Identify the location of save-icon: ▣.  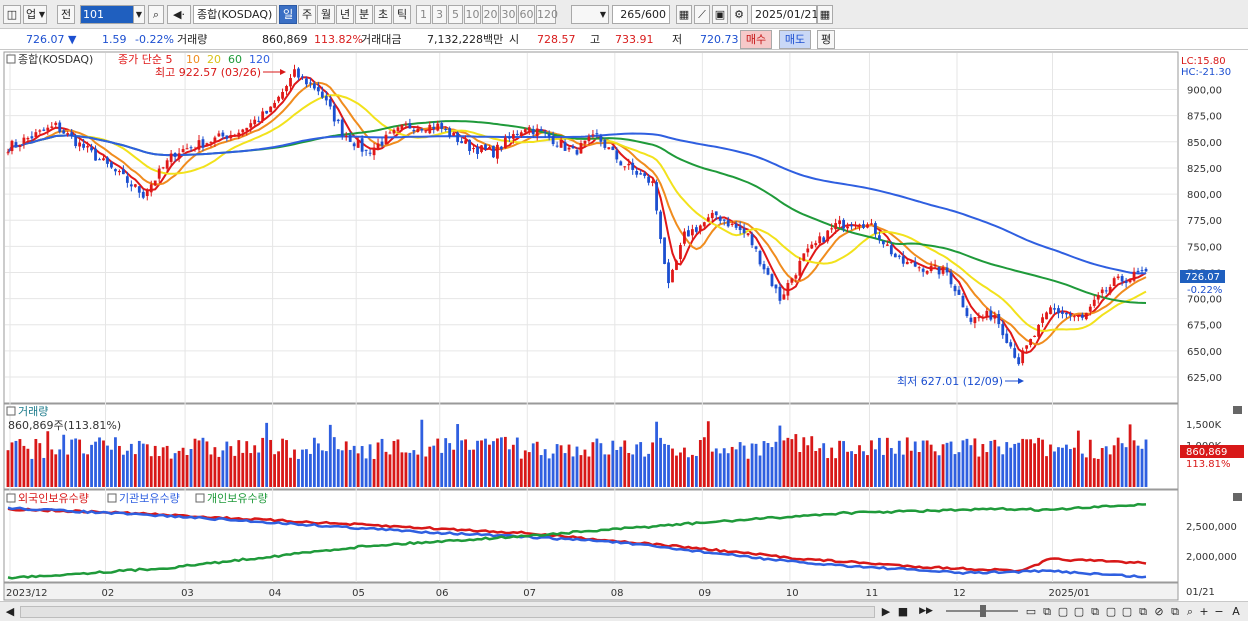
(720, 14).